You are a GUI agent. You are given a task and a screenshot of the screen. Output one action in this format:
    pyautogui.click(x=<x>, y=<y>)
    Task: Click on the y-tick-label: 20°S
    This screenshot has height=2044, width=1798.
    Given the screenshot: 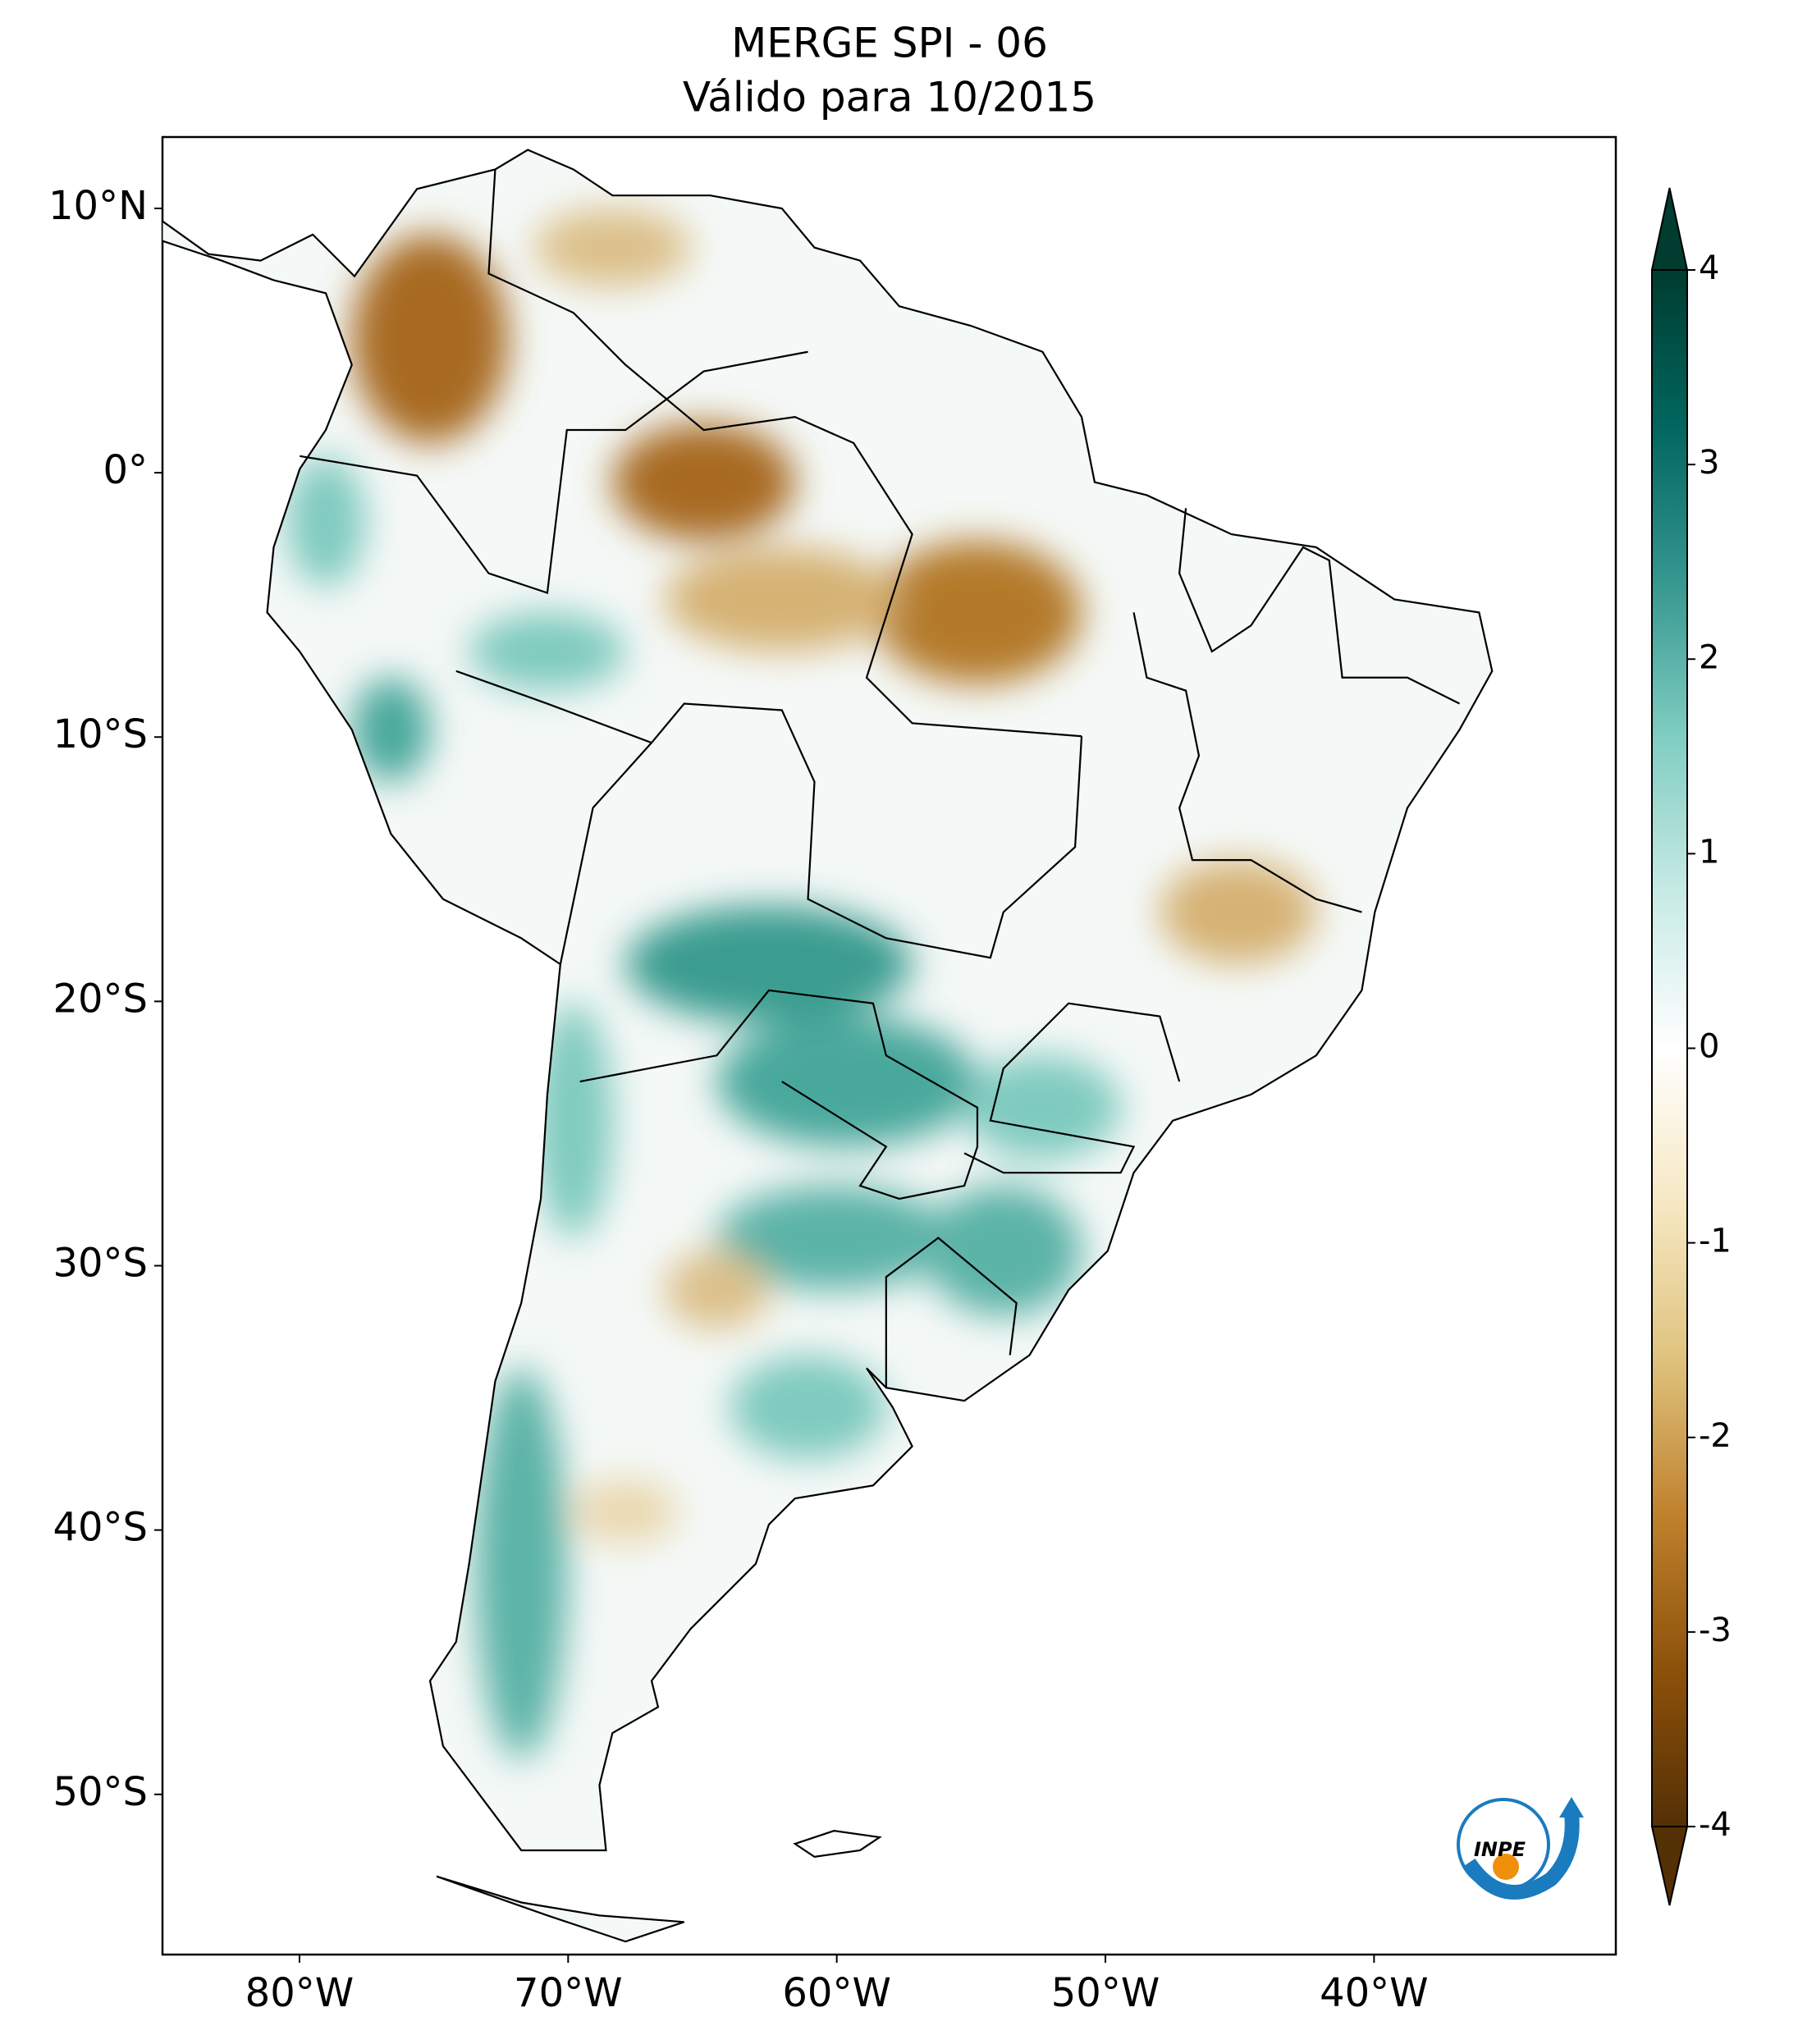 What is the action you would take?
    pyautogui.click(x=100, y=999)
    